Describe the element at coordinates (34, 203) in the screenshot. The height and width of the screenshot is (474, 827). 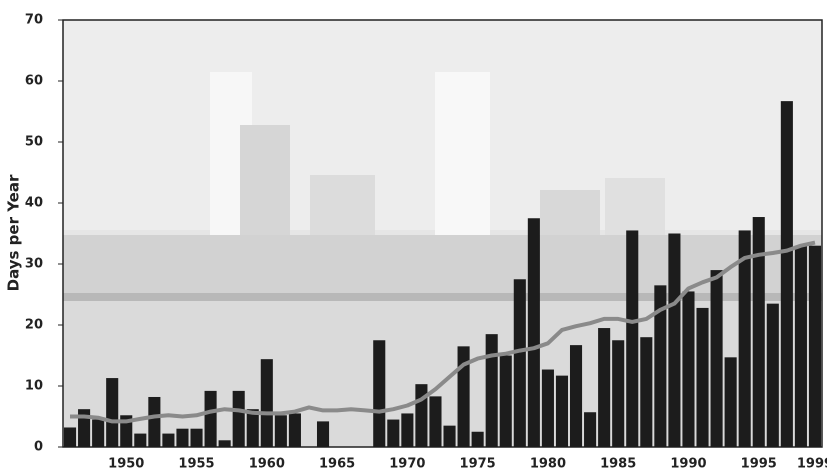
I see `y-tick-label: 40` at that location.